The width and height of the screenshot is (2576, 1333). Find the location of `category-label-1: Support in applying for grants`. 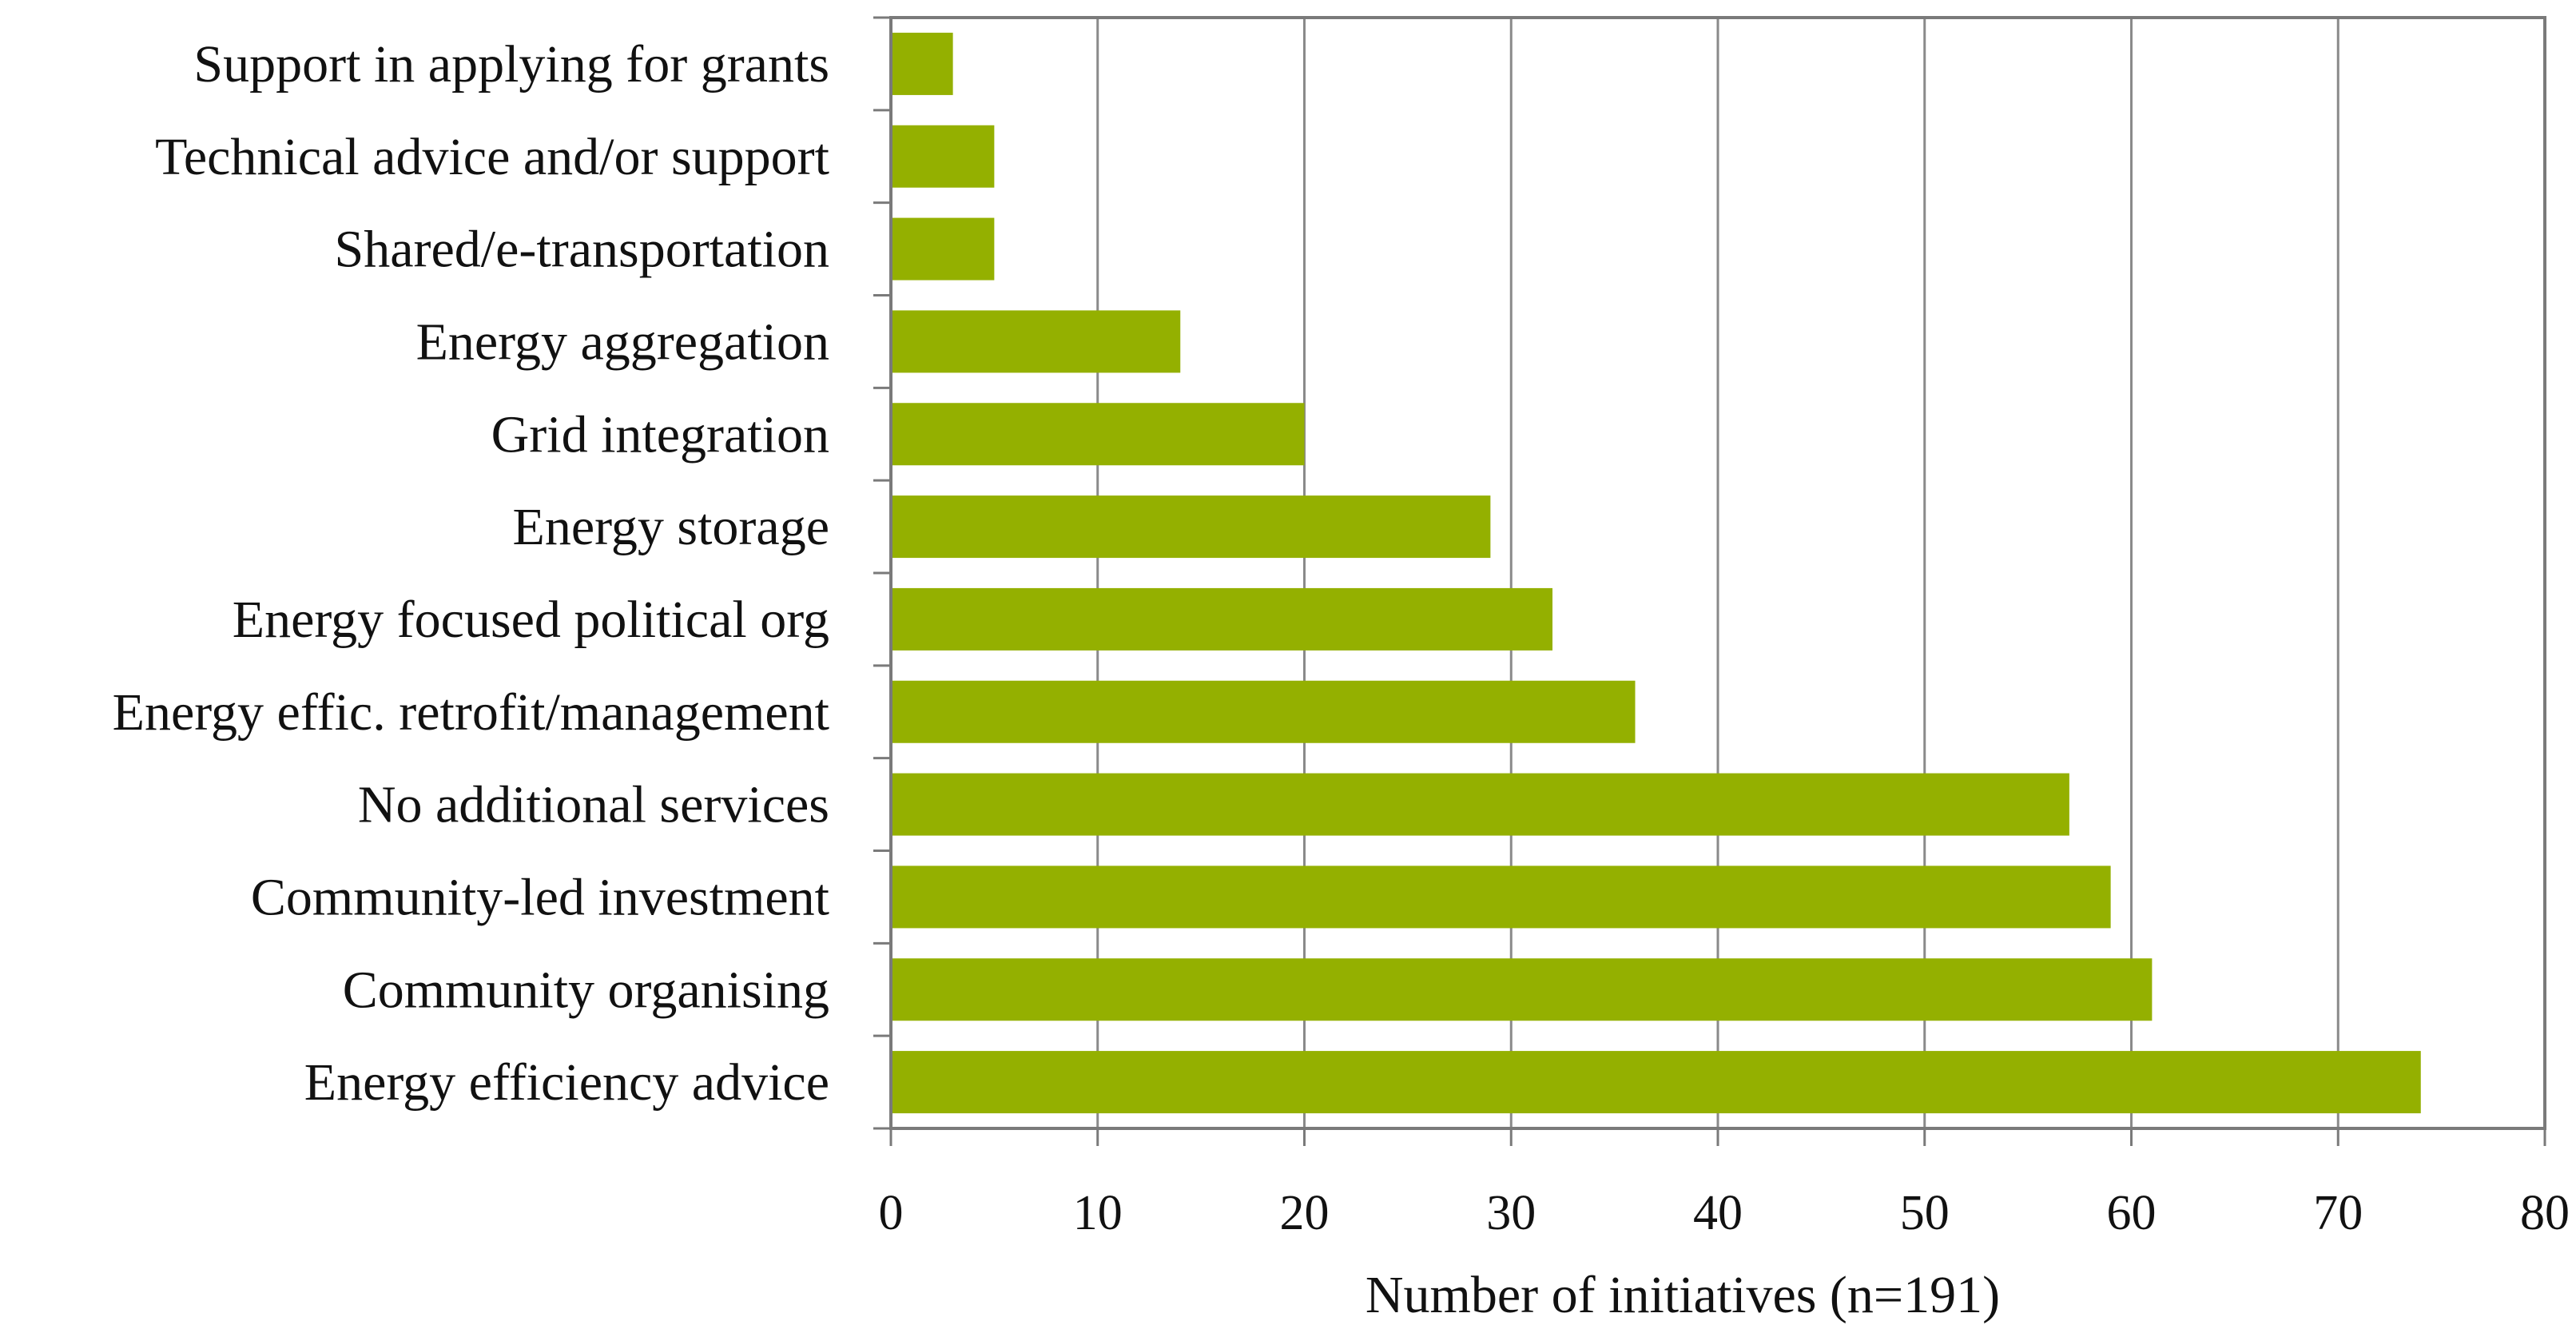

category-label-1: Support in applying for grants is located at coordinates (511, 65).